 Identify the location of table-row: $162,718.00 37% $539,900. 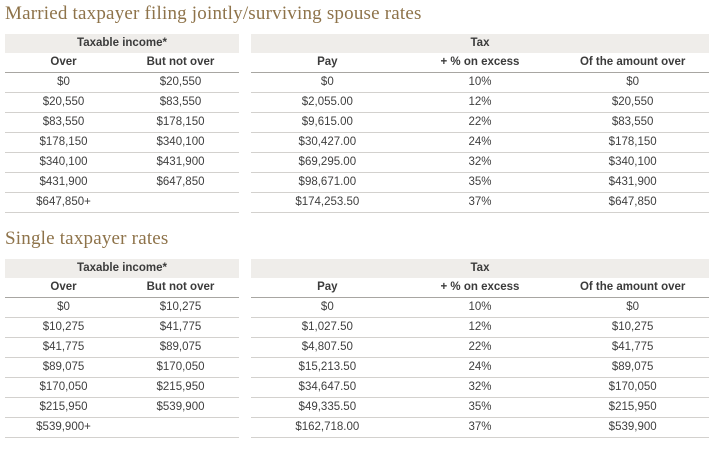
(480, 427).